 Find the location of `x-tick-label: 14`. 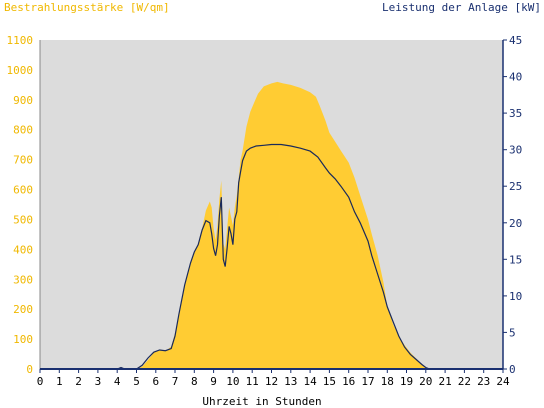

x-tick-label: 14 is located at coordinates (310, 381).